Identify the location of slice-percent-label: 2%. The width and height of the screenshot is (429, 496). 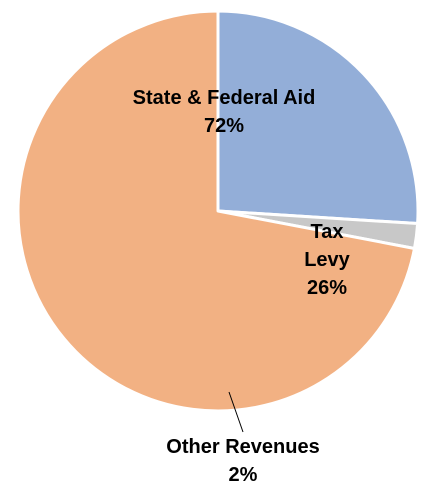
(243, 475).